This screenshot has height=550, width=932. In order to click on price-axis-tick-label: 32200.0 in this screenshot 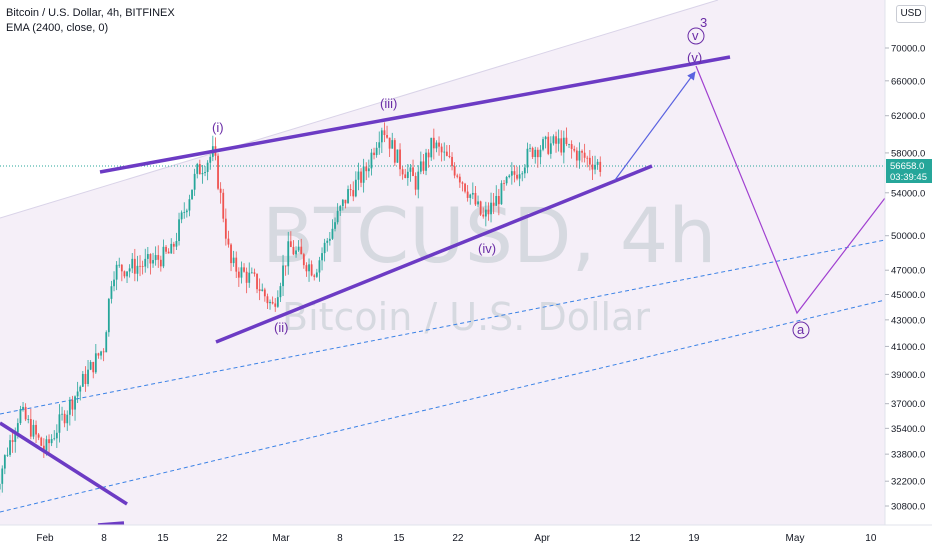, I will do `click(908, 482)`.